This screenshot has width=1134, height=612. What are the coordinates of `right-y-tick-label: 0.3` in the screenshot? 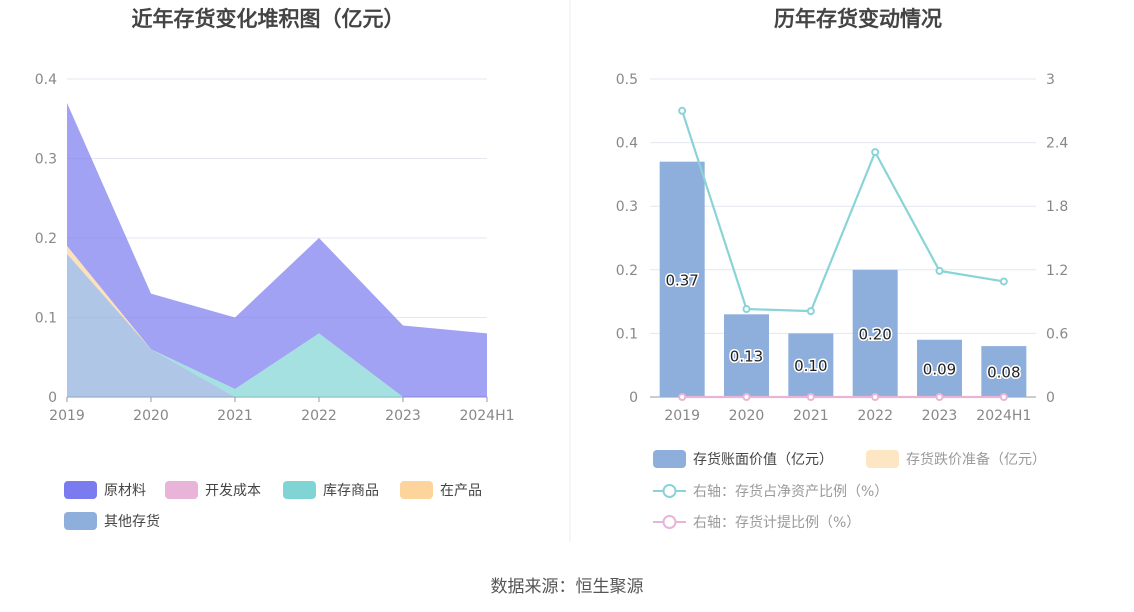 It's located at (627, 207).